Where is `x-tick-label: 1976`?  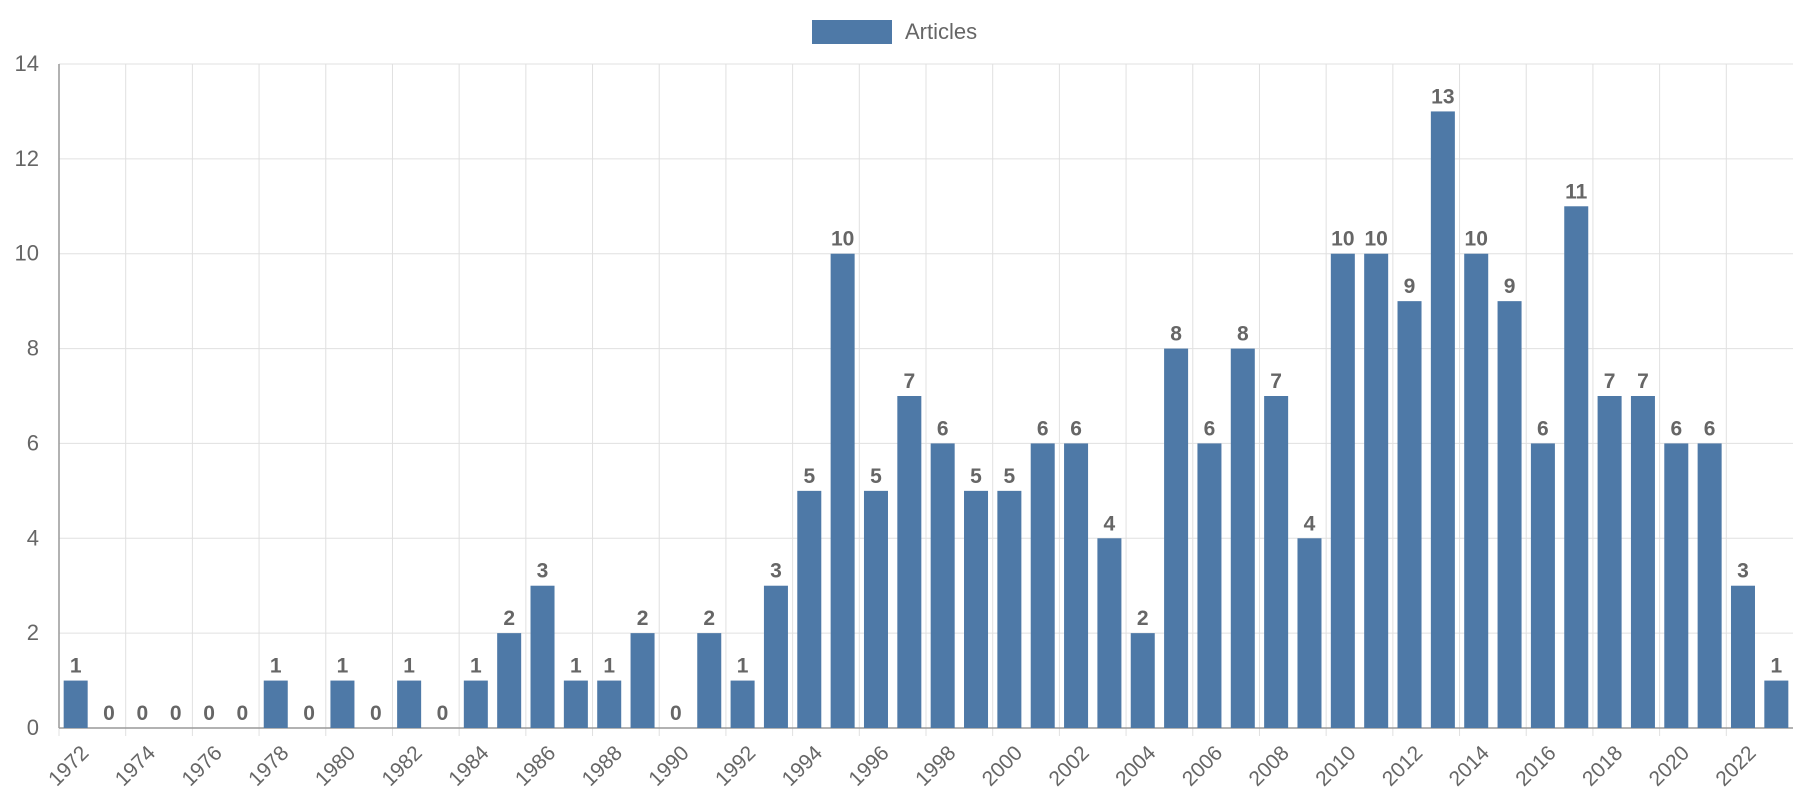
x-tick-label: 1976 is located at coordinates (201, 765).